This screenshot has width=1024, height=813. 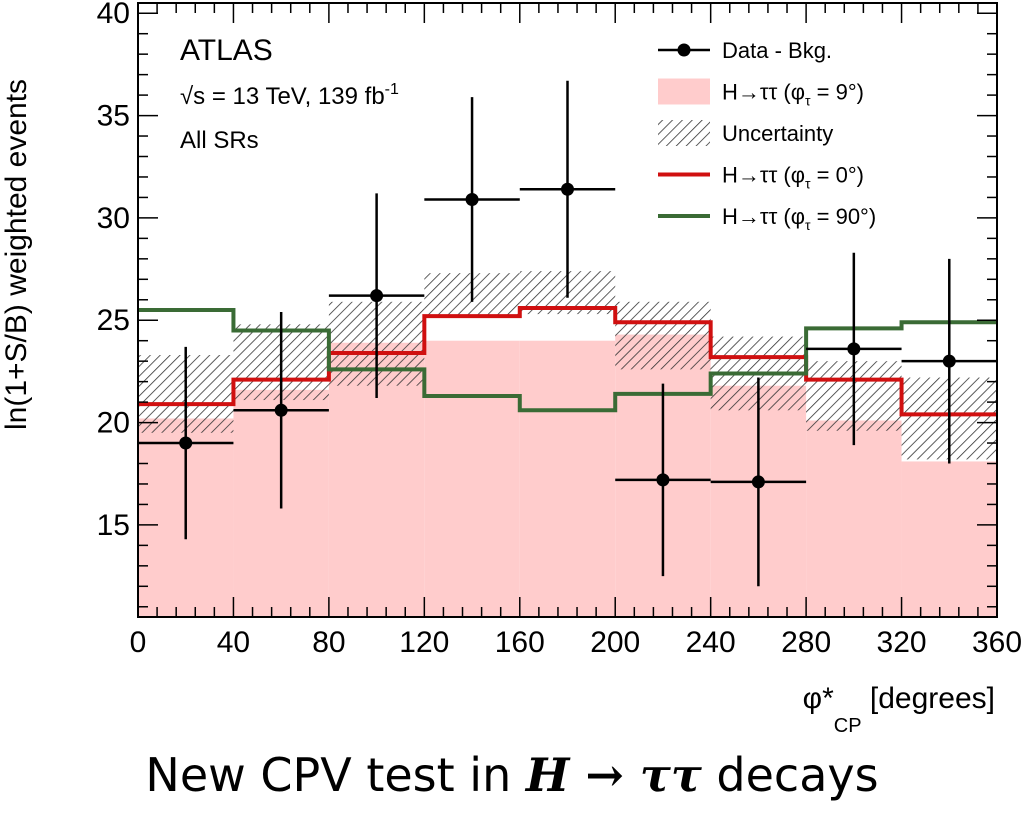 I want to click on legend-label-main: Uncertainty, so click(x=777, y=133).